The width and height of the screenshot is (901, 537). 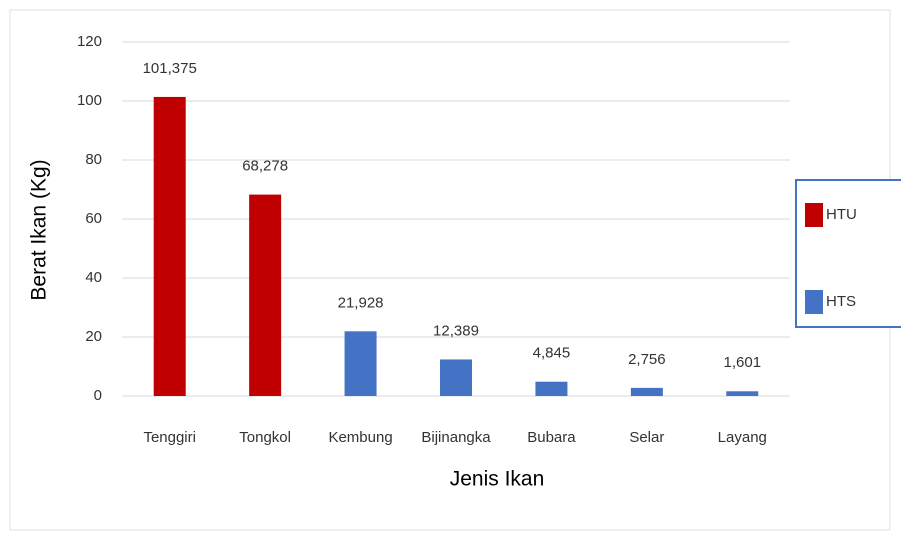 What do you see at coordinates (361, 302) in the screenshot?
I see `data-label: 21,928` at bounding box center [361, 302].